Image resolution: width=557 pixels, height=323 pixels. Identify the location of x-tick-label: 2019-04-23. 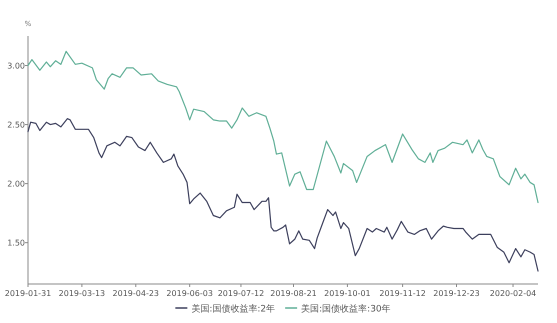
(136, 293).